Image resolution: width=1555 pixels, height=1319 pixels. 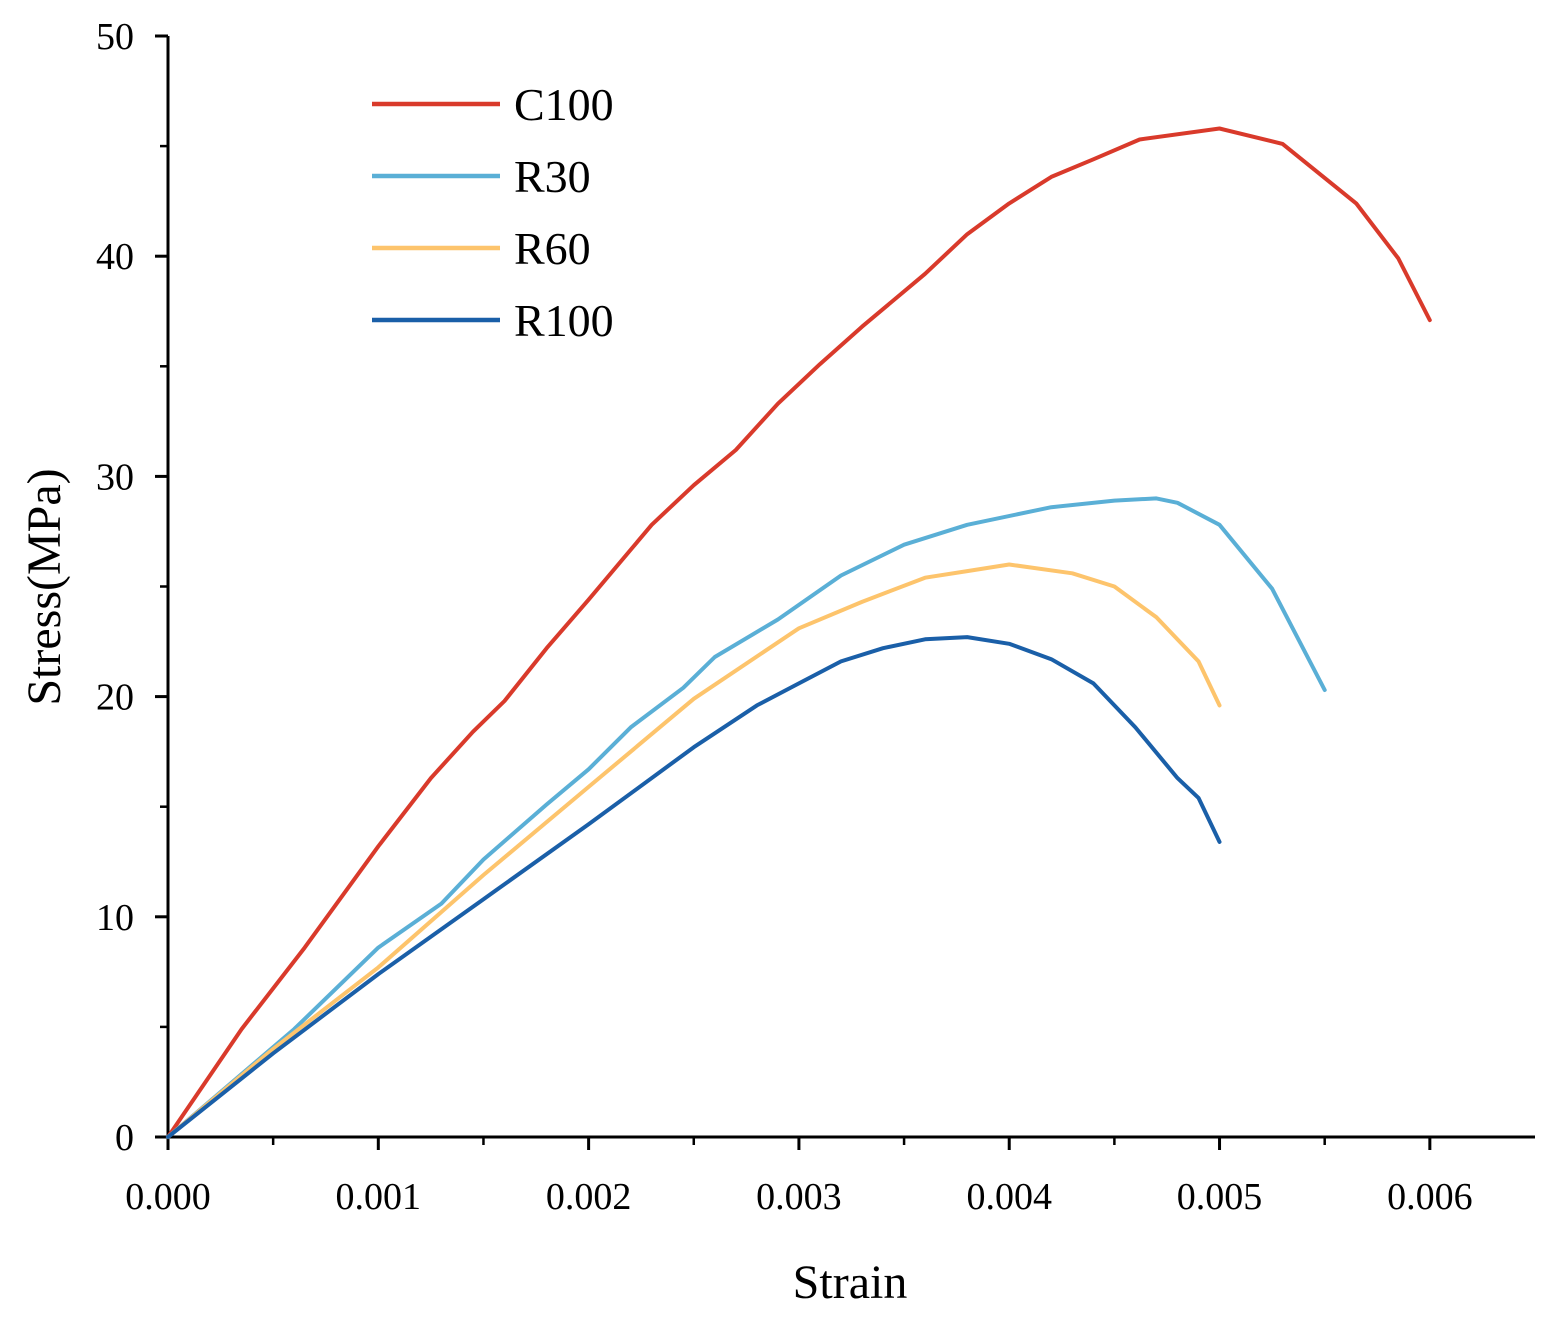 What do you see at coordinates (1430, 1197) in the screenshot?
I see `x-tick-label: 0.006` at bounding box center [1430, 1197].